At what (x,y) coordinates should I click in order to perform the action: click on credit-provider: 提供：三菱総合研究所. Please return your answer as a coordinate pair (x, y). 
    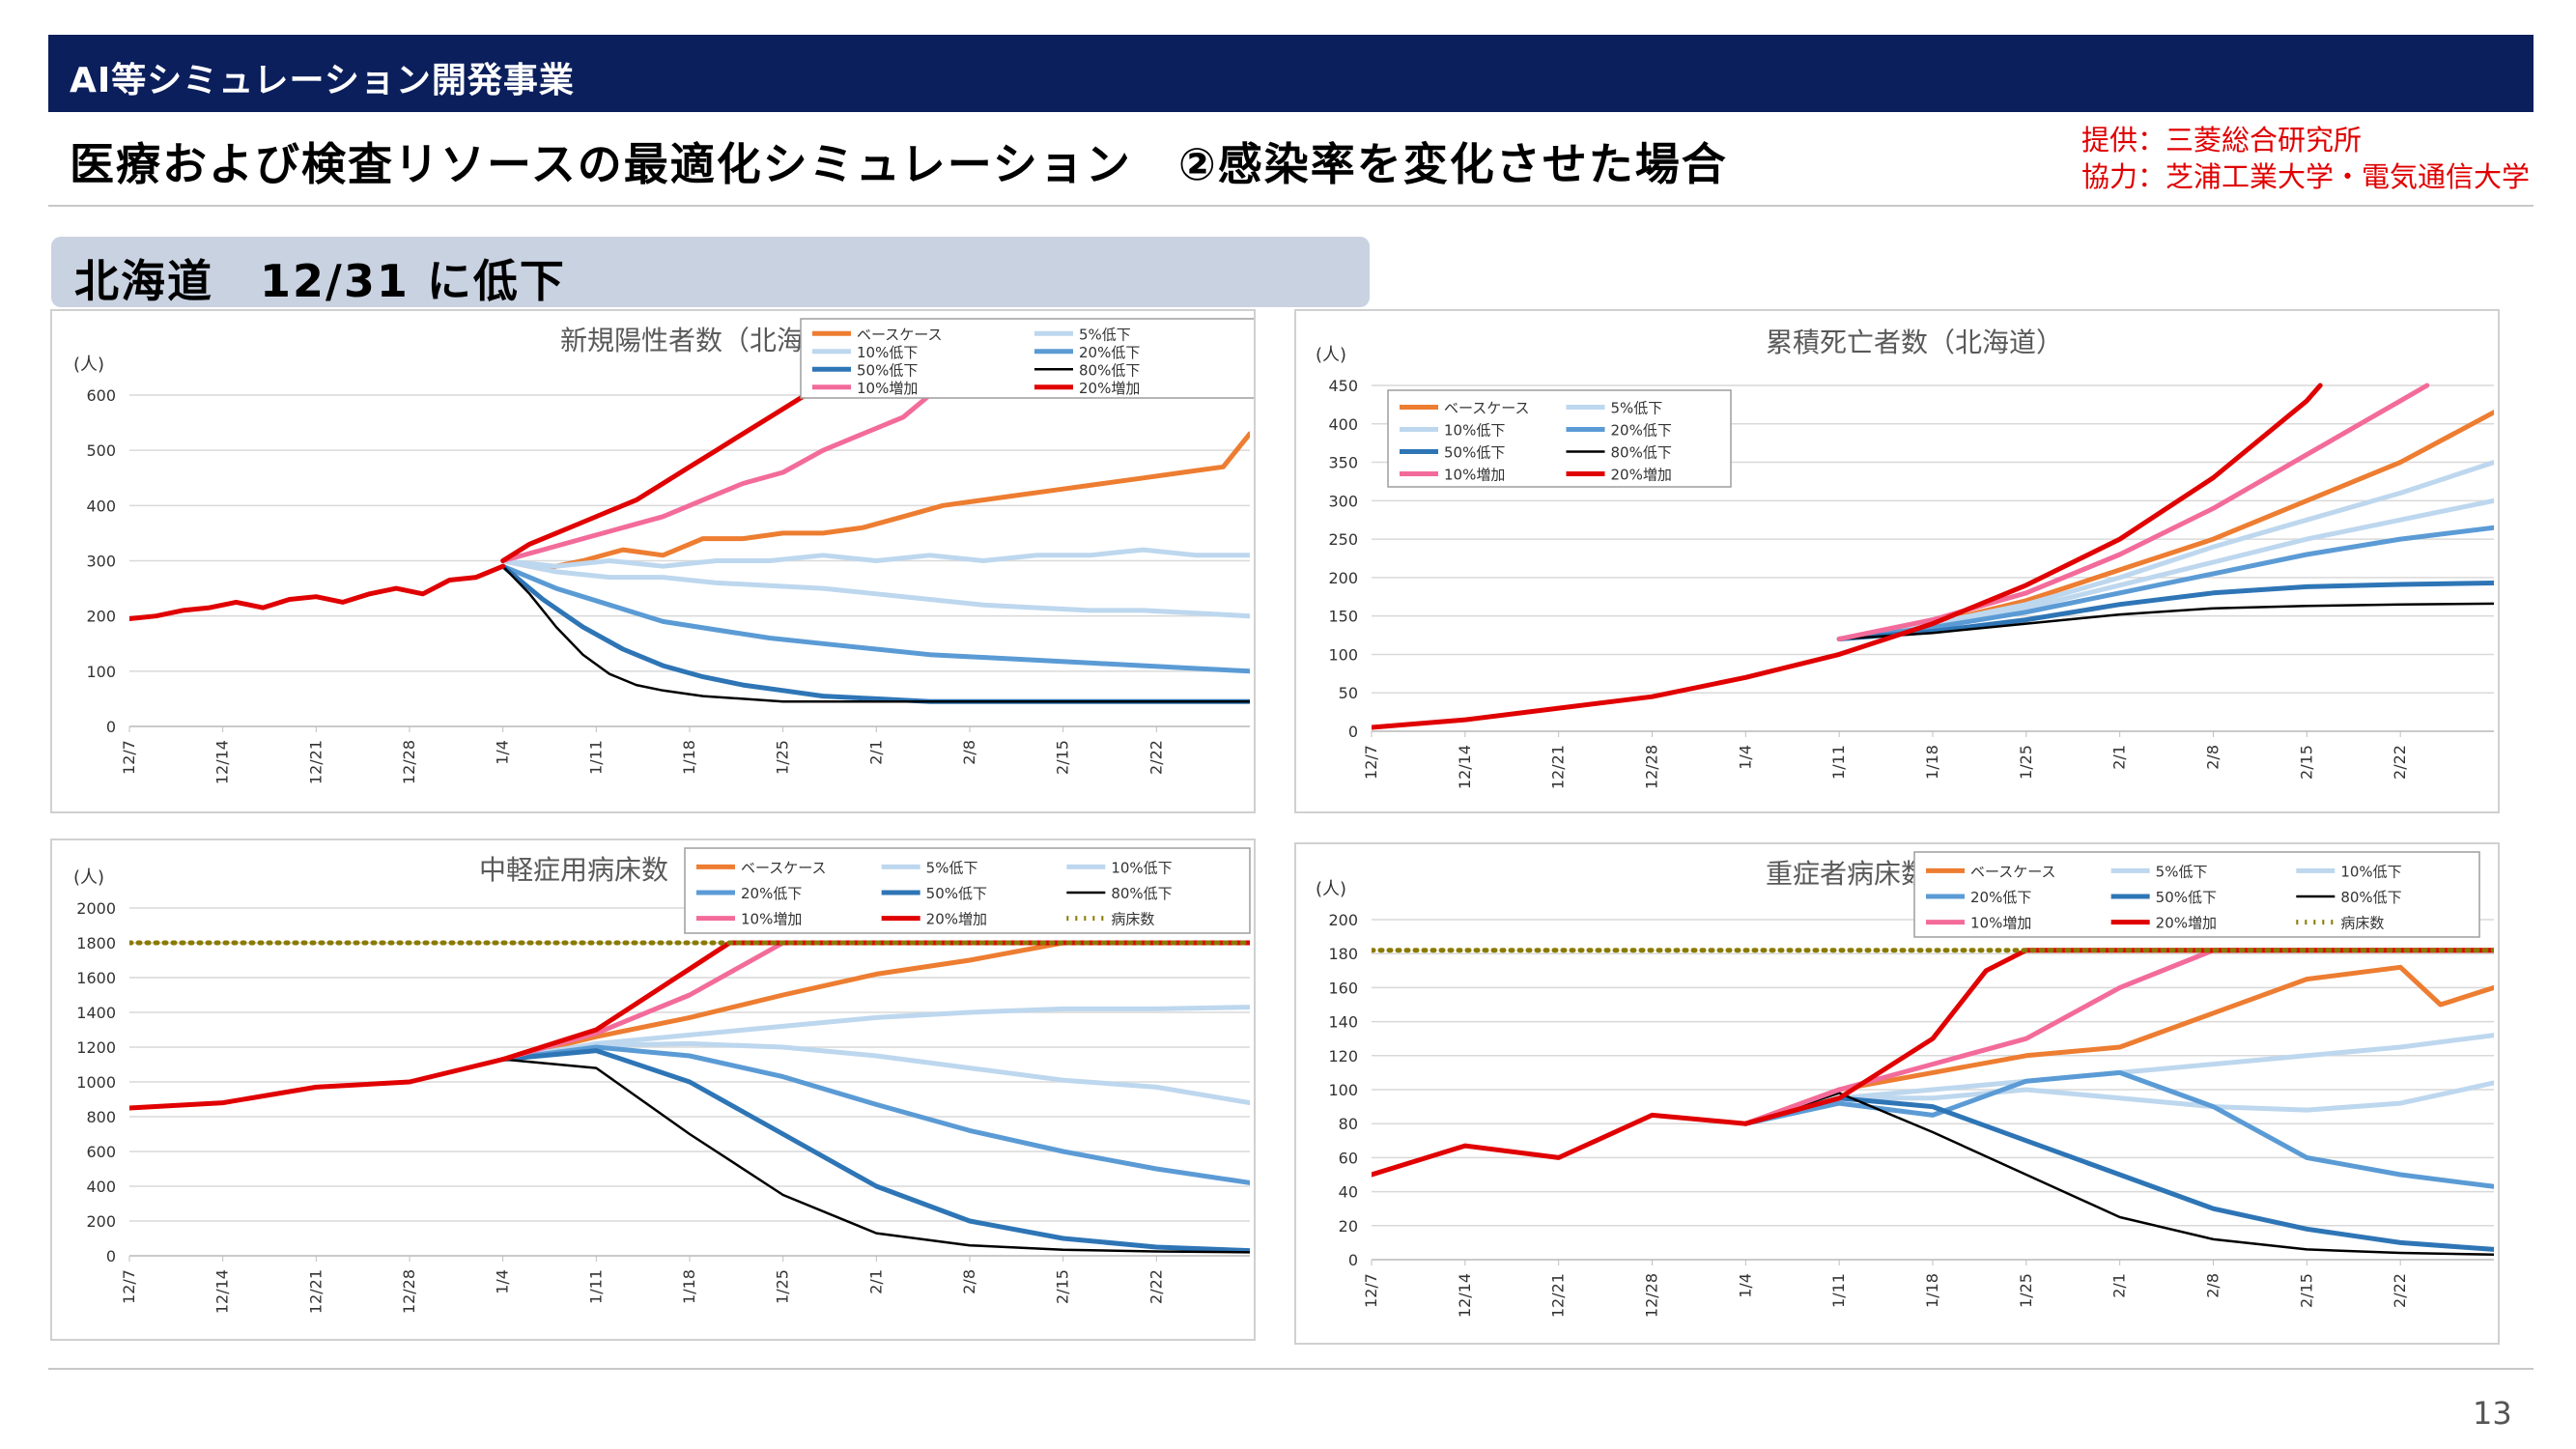
    Looking at the image, I should click on (2222, 140).